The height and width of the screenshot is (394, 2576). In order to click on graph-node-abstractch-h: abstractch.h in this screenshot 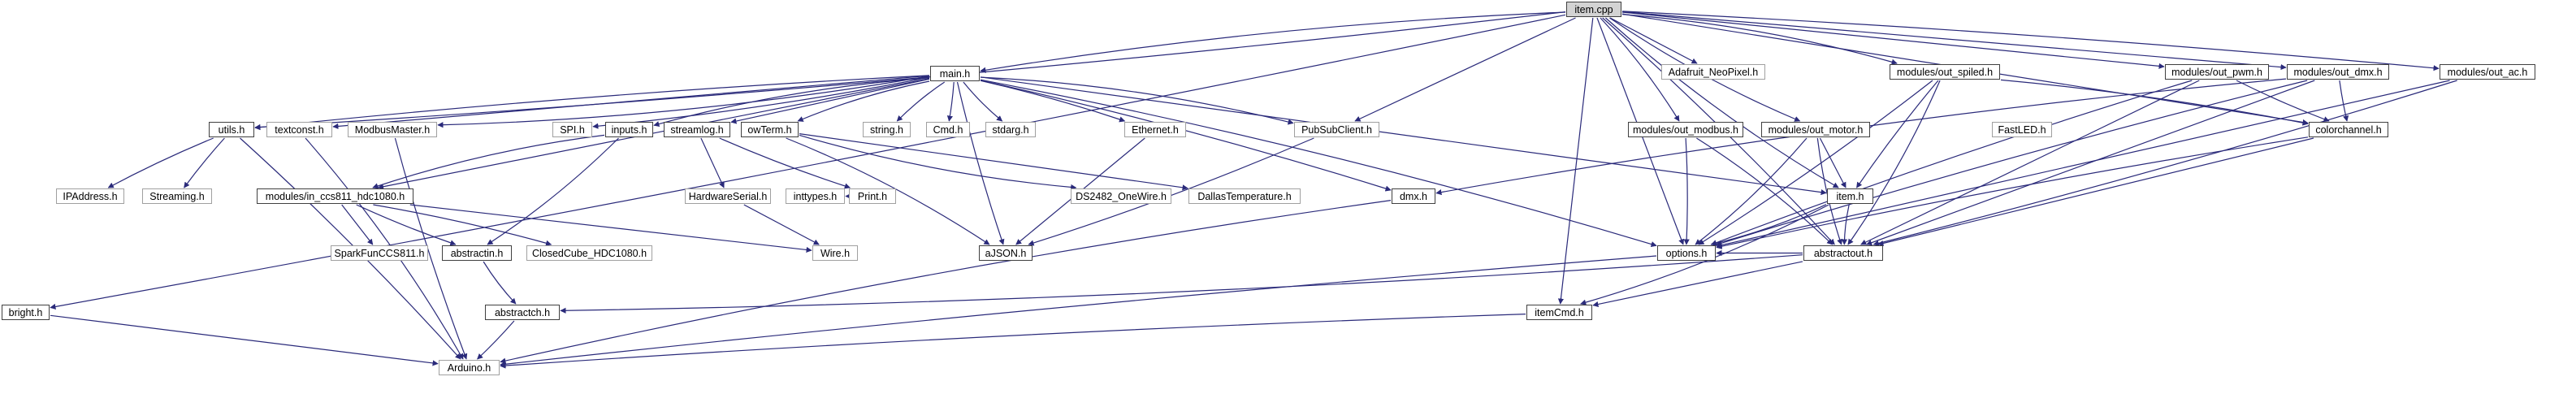, I will do `click(522, 312)`.